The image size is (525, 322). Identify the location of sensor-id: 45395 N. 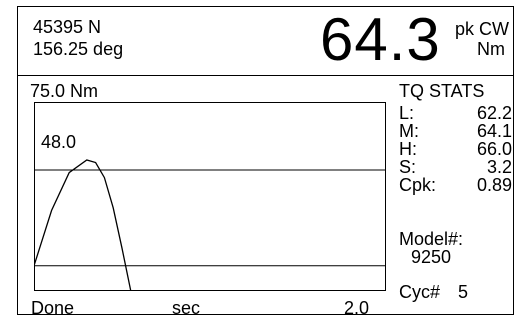
(67, 27).